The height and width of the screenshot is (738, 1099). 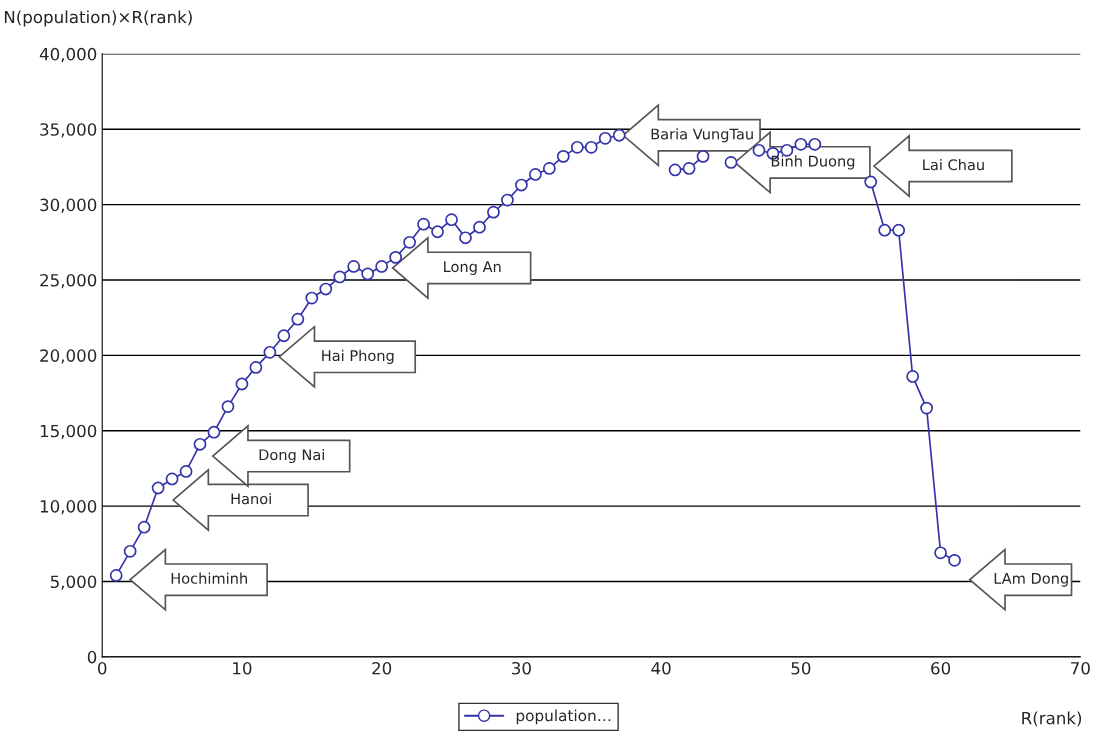 What do you see at coordinates (68, 507) in the screenshot?
I see `y-tick-label: 10,000` at bounding box center [68, 507].